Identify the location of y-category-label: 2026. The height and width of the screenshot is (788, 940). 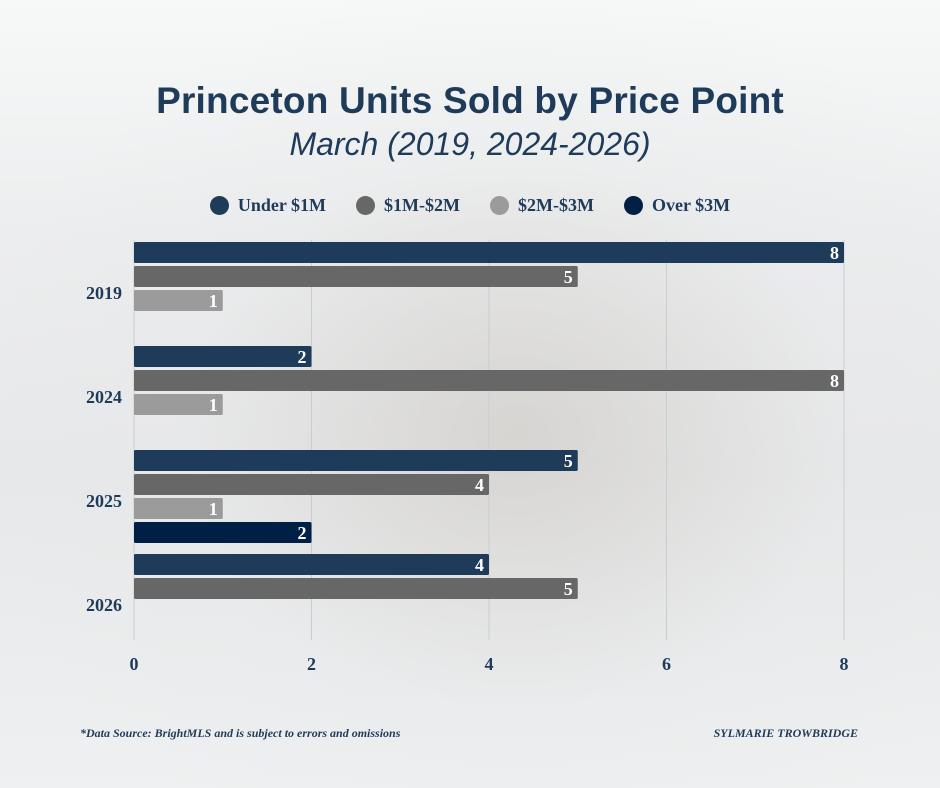
(104, 605).